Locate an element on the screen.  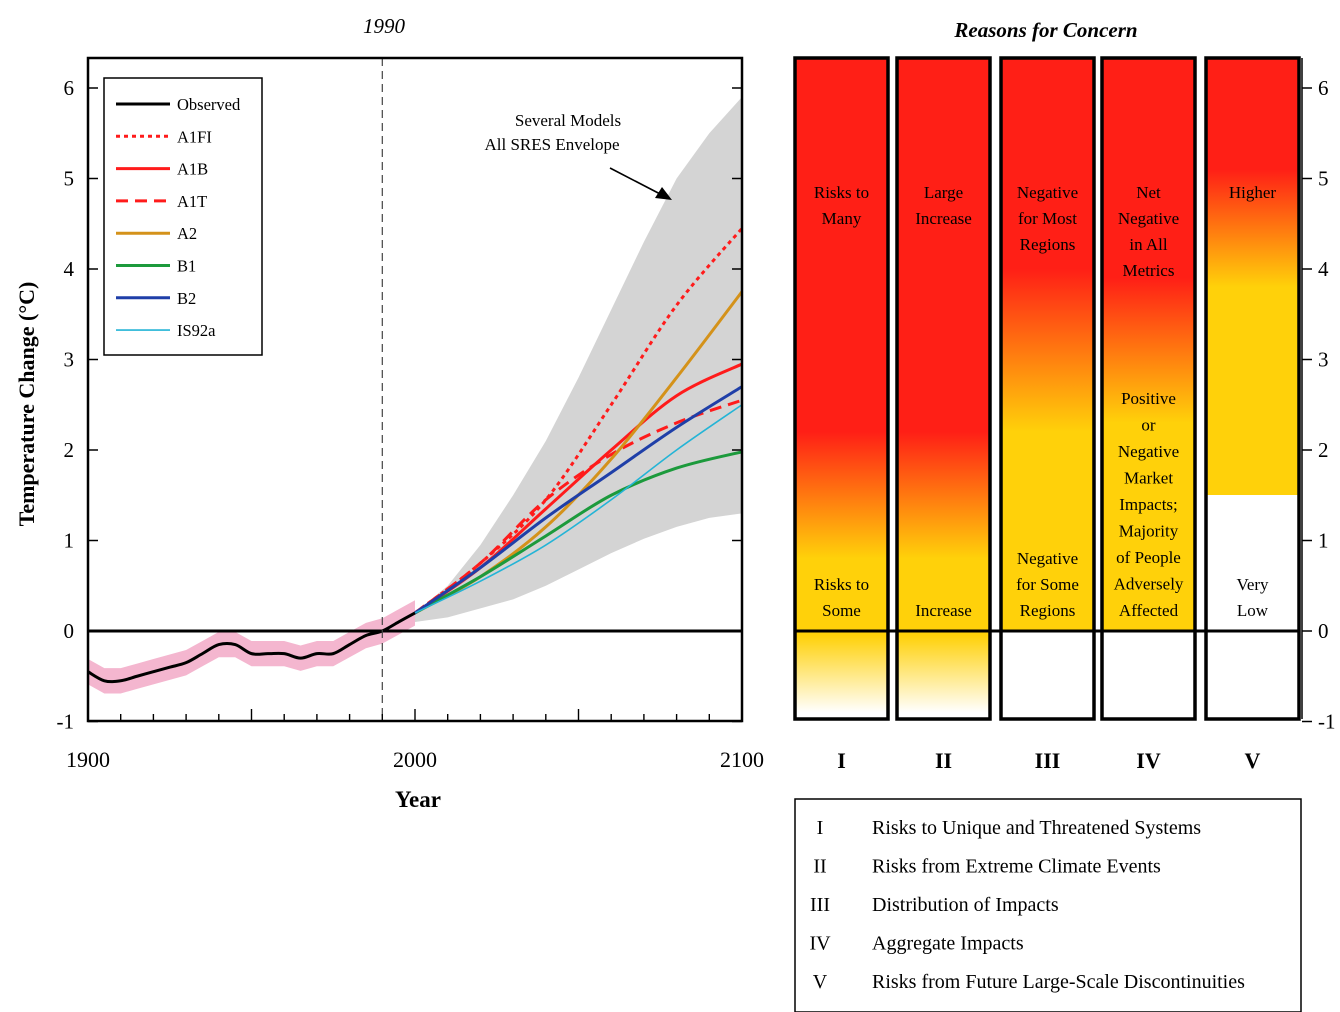
rfc-bottom-label: Risks to is located at coordinates (841, 584).